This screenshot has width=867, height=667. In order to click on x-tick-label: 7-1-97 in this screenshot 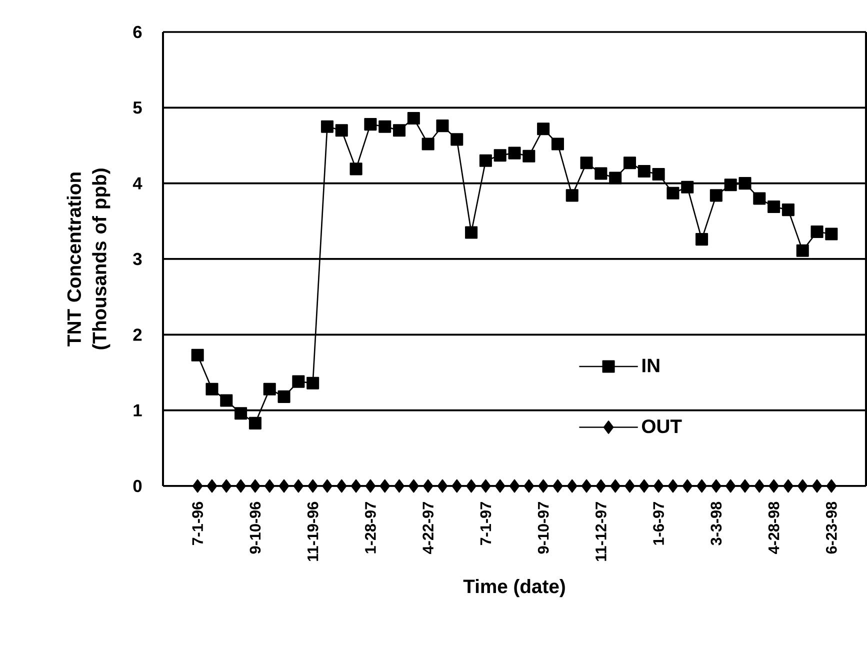, I will do `click(486, 524)`.